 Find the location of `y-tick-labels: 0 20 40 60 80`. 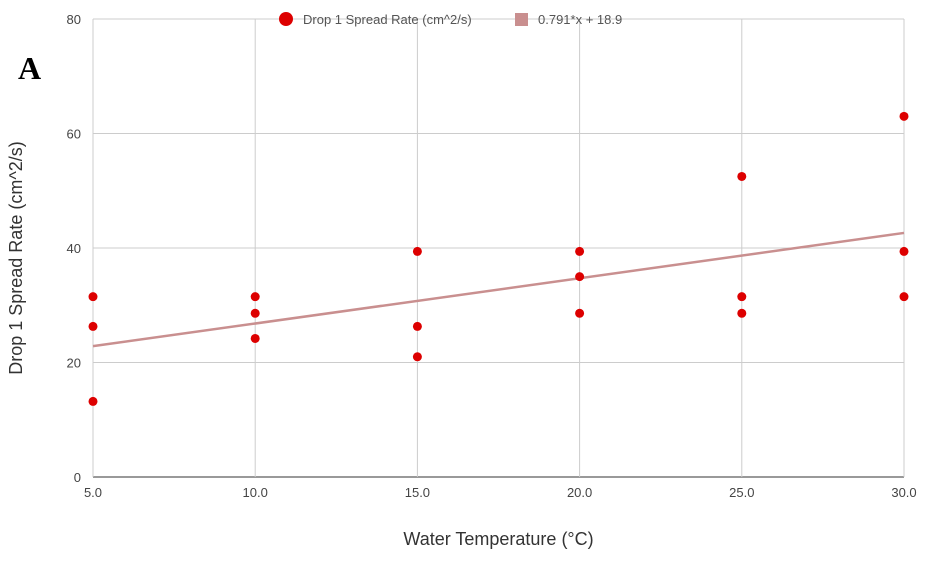

y-tick-labels: 0 20 40 60 80 is located at coordinates (74, 248).